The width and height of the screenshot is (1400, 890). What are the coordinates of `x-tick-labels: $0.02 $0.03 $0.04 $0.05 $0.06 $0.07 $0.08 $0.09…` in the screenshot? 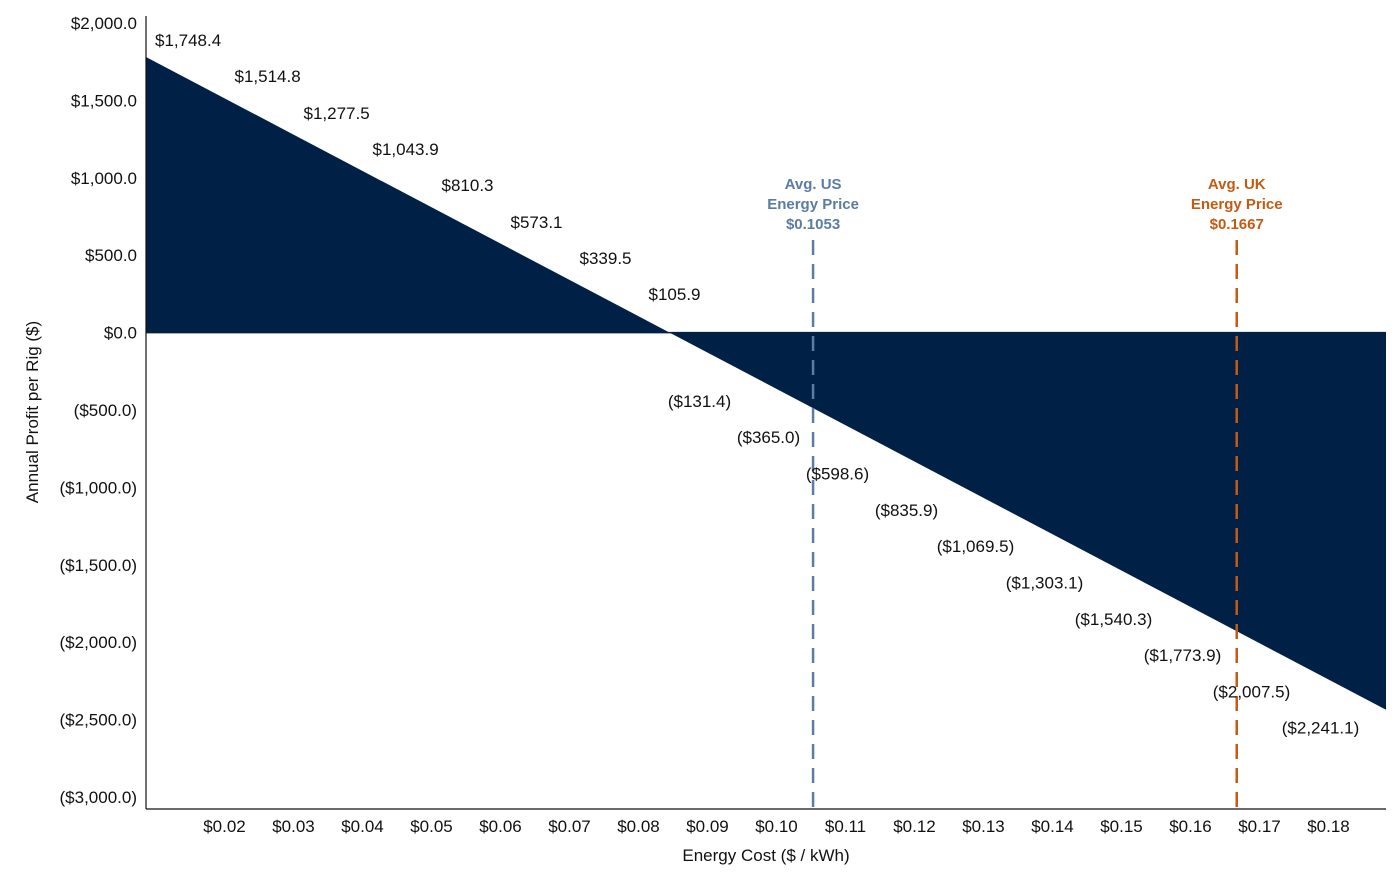 It's located at (776, 826).